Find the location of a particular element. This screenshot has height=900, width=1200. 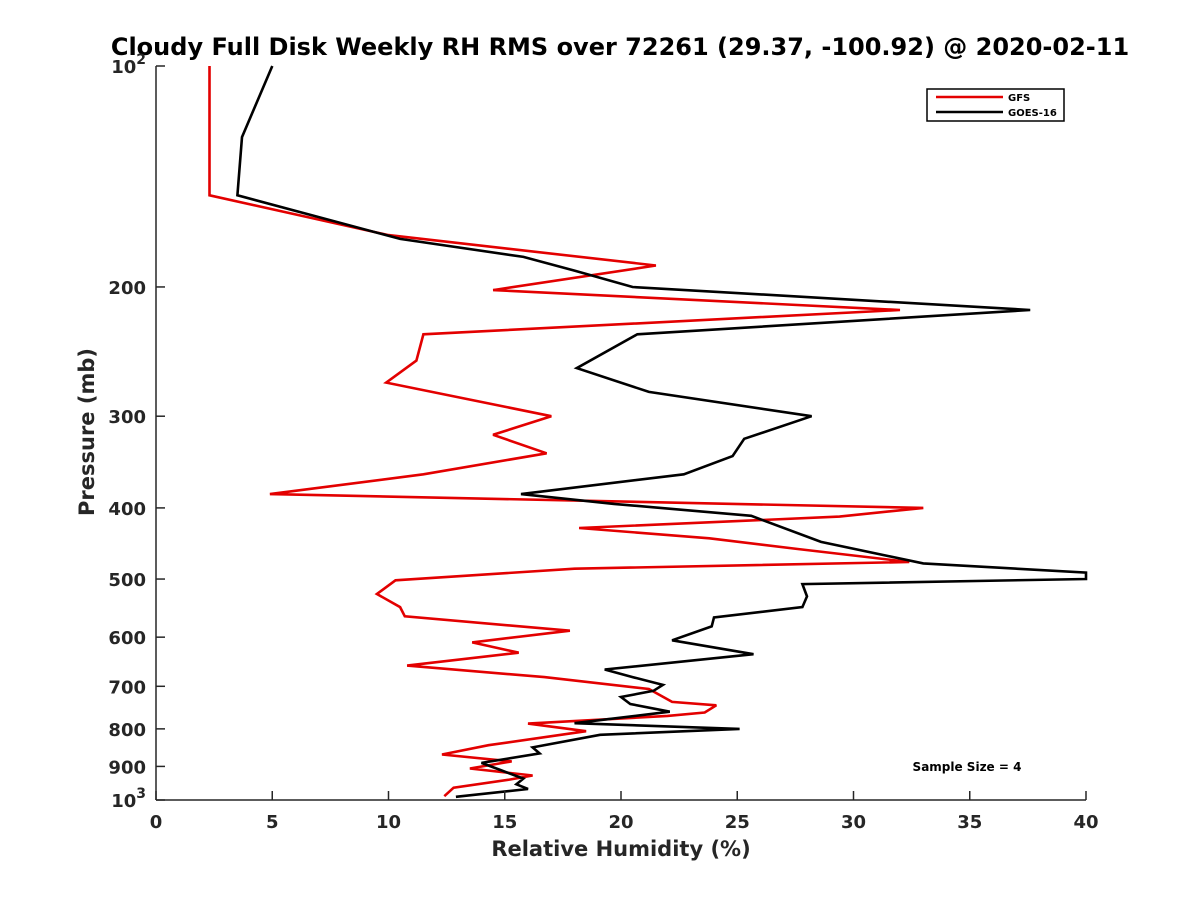

legend-box is located at coordinates (995, 105).